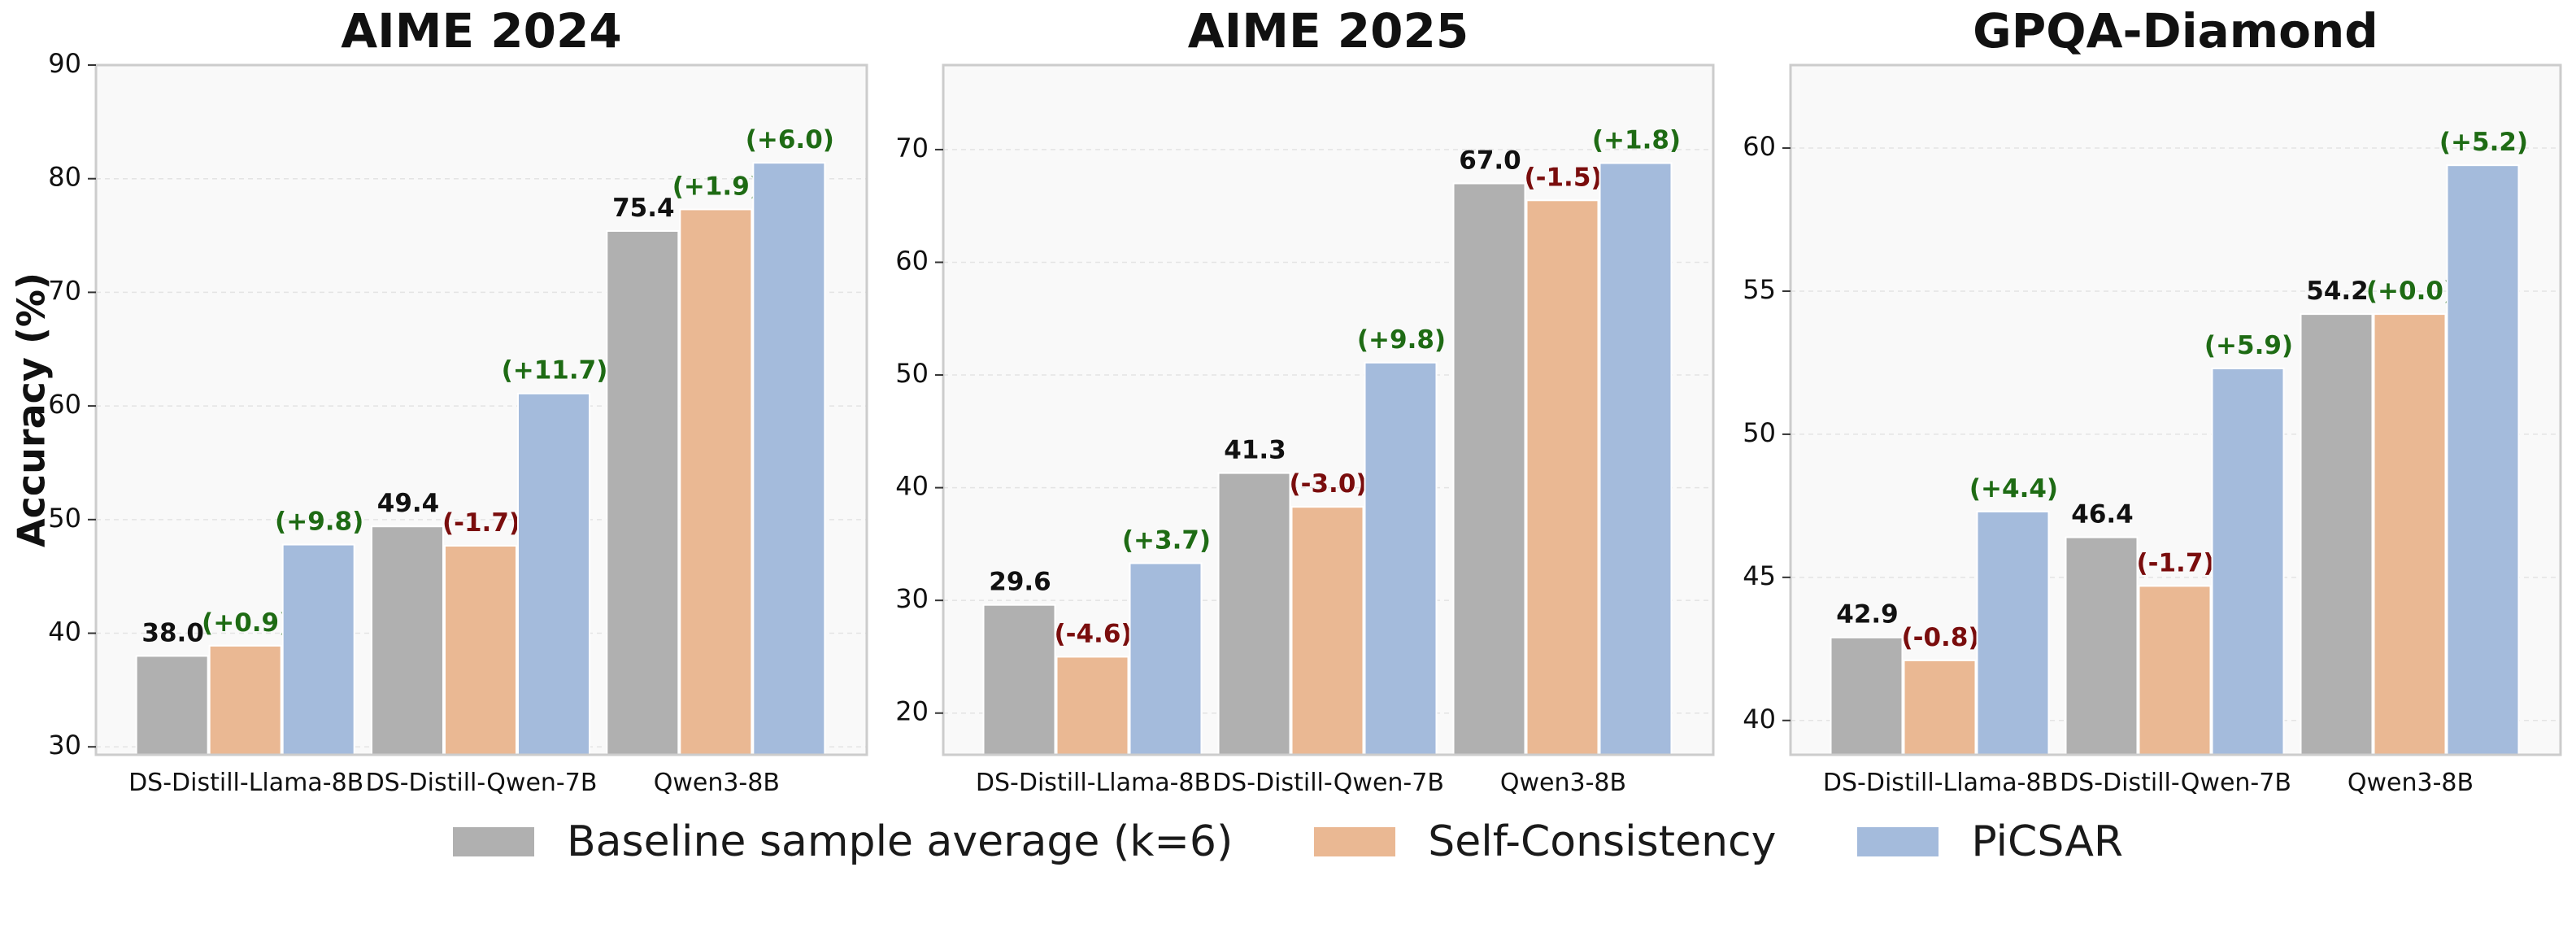 The height and width of the screenshot is (950, 2576). I want to click on delta-label: (-4.6), so click(1093, 633).